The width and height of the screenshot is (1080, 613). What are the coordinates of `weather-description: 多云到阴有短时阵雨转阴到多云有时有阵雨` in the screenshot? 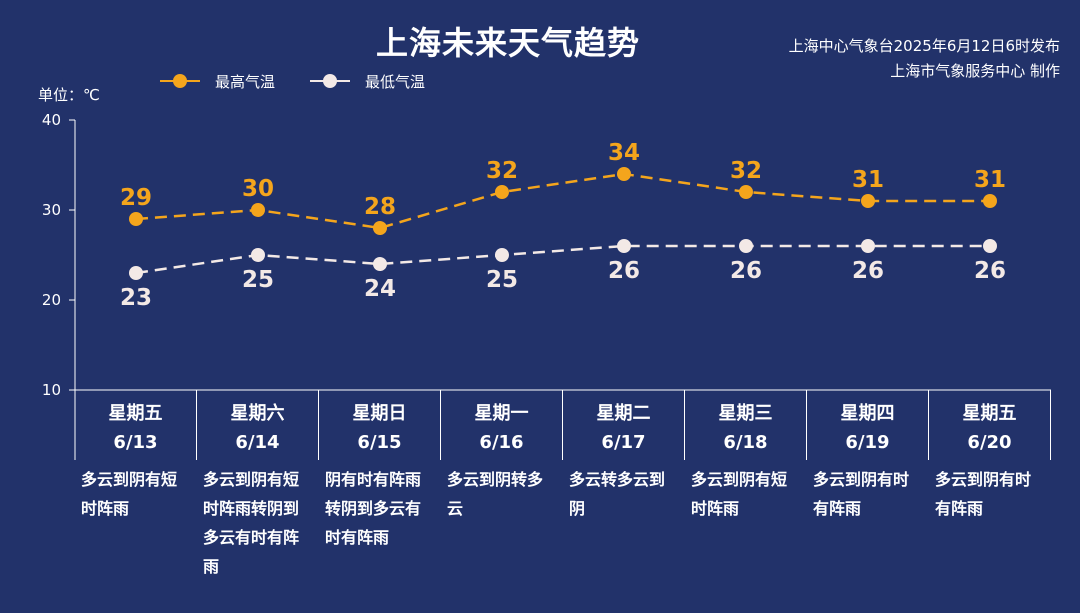 It's located at (251, 523).